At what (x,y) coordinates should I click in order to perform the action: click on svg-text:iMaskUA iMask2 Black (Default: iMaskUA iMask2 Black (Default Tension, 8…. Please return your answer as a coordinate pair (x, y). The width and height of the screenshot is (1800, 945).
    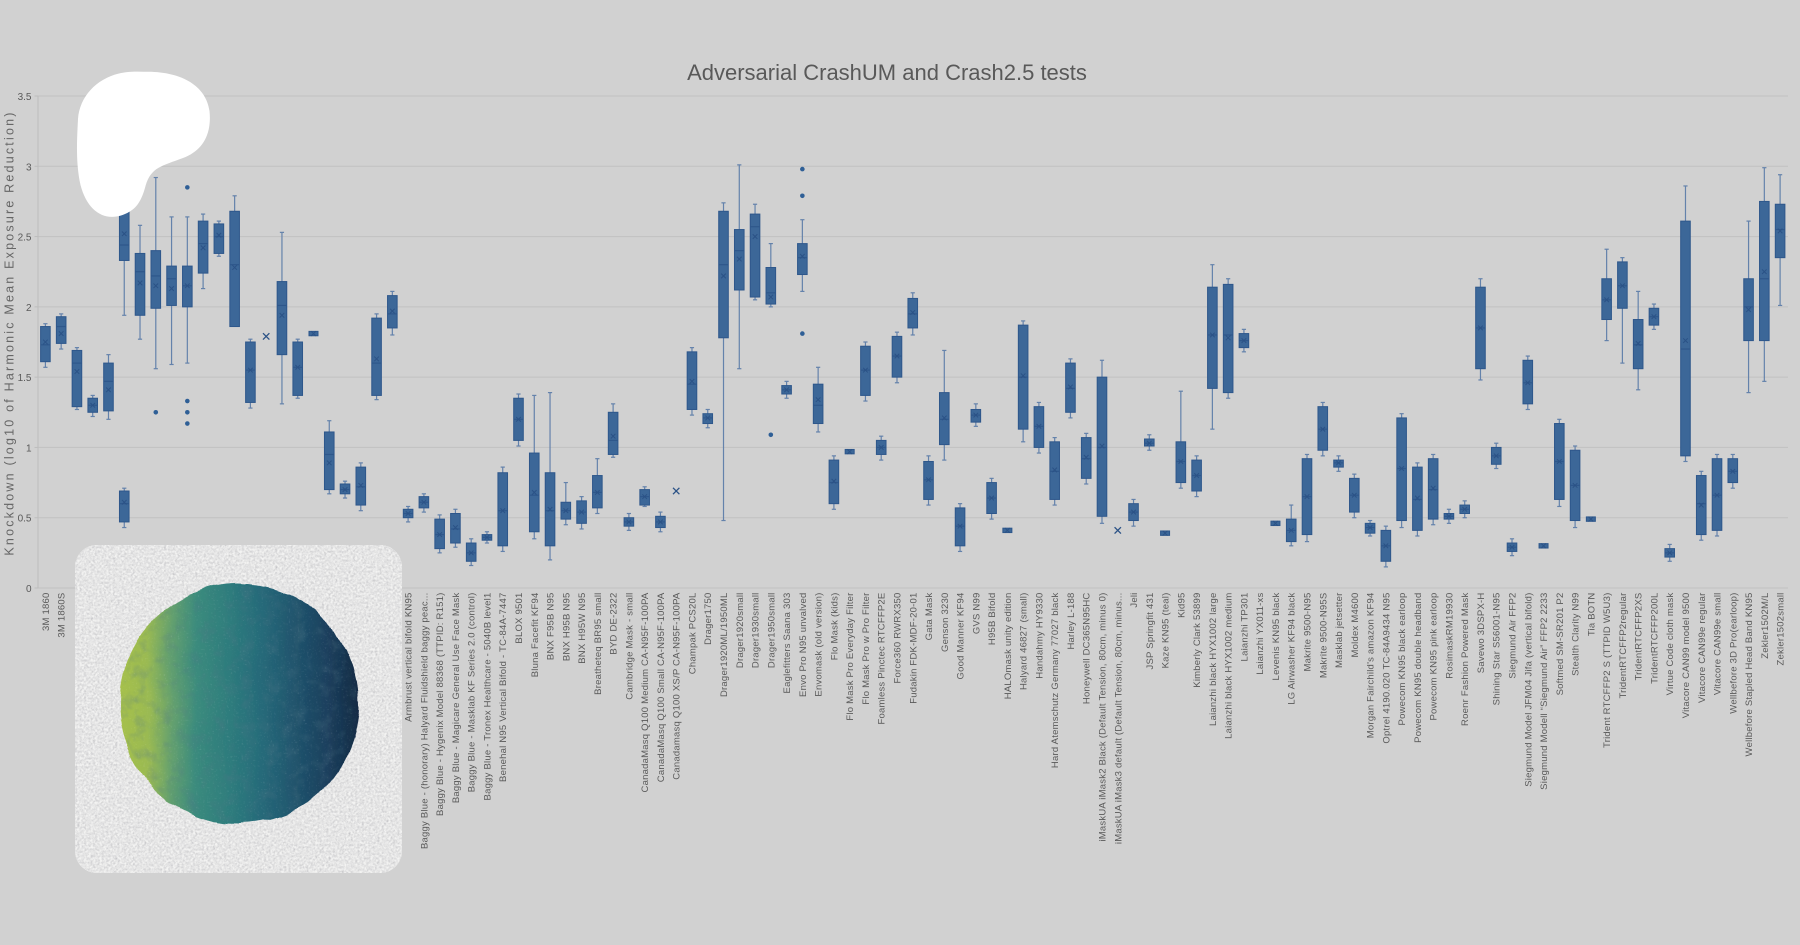
    Looking at the image, I should click on (1102, 717).